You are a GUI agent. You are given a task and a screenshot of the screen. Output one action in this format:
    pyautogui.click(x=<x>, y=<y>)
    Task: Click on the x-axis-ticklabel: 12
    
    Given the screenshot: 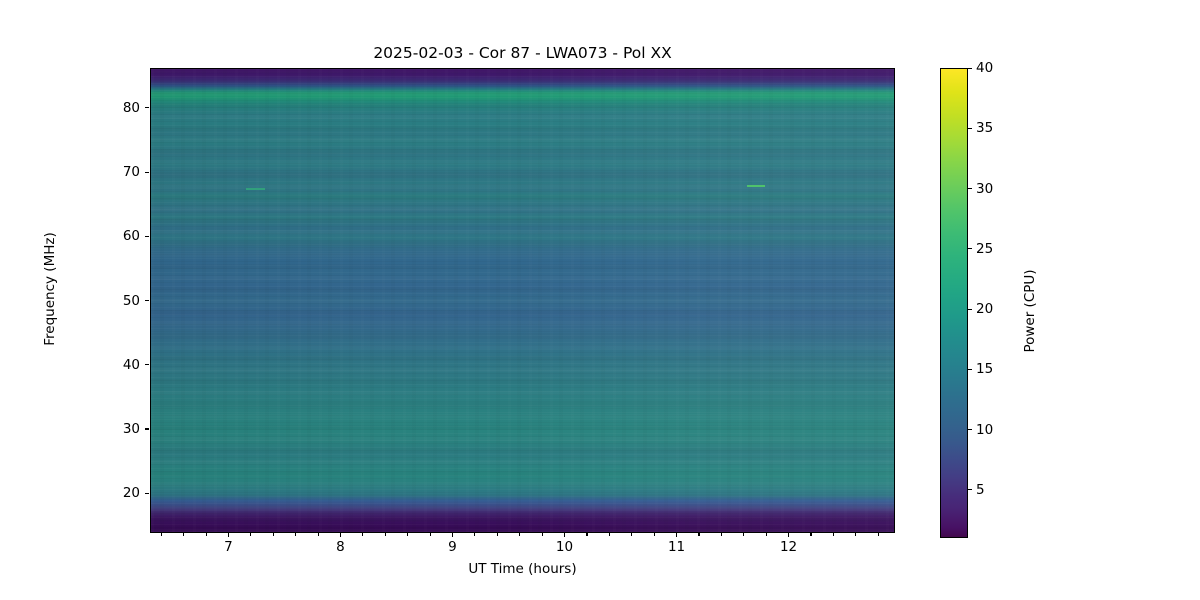 What is the action you would take?
    pyautogui.click(x=788, y=547)
    